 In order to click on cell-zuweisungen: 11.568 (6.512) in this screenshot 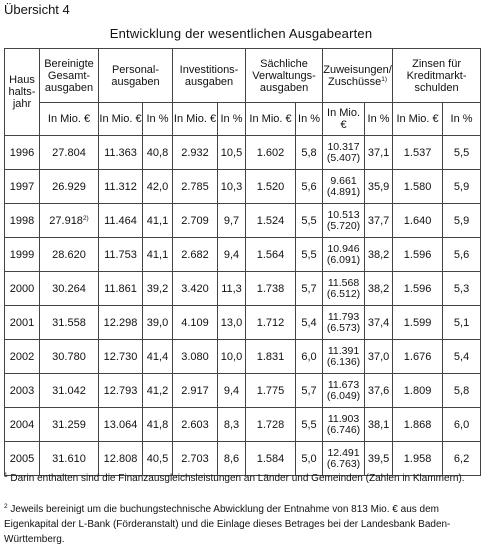, I will do `click(344, 288)`.